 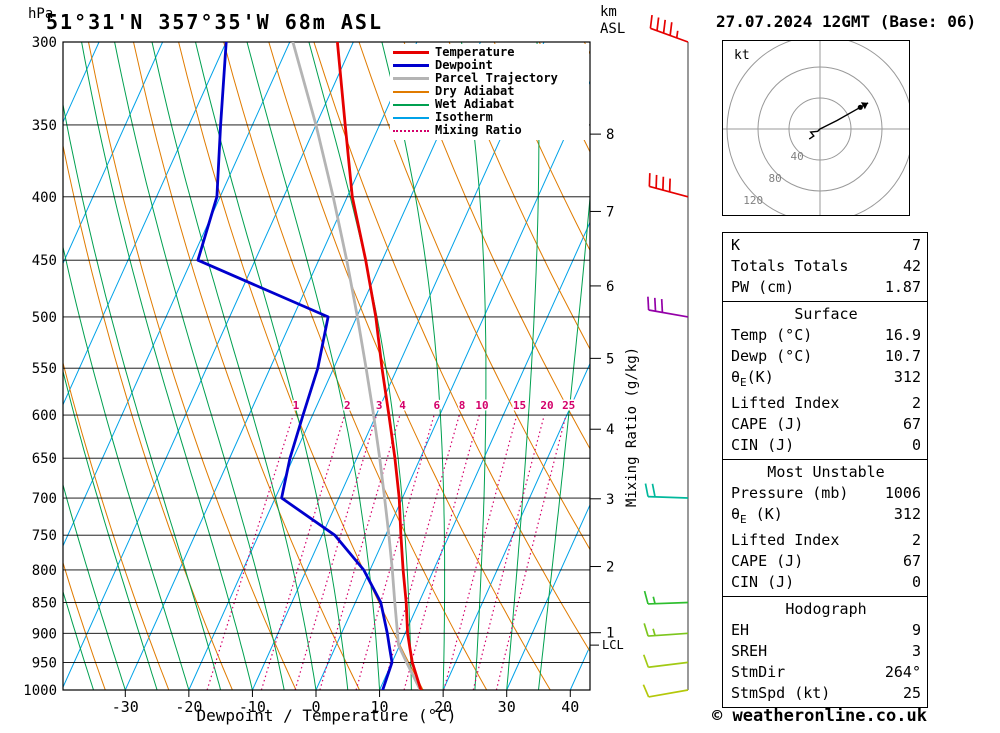 I want to click on table-row-value: 264°, so click(x=902, y=672).